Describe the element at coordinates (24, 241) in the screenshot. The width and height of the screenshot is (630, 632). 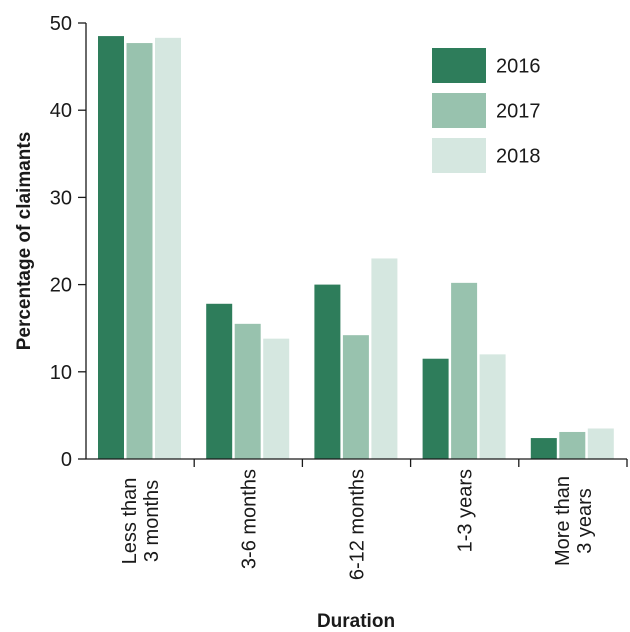
I see `y-axis-title: Percentage of claimants` at that location.